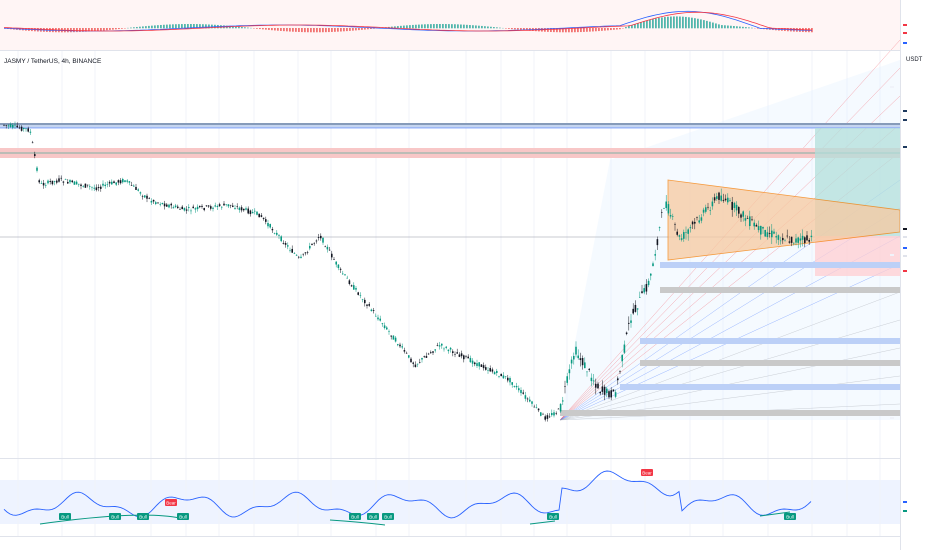 The height and width of the screenshot is (553, 932). I want to click on time-axis, so click(450, 543).